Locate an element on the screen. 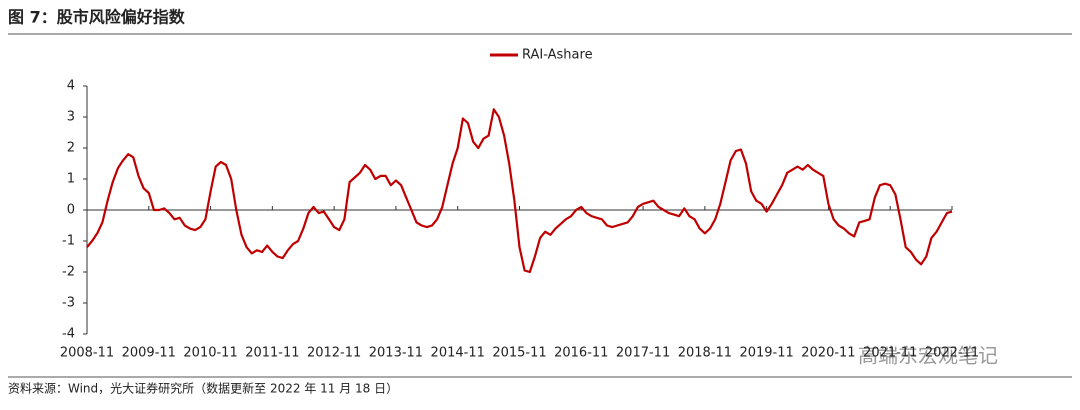 This screenshot has height=410, width=1080. x-tick-label: 2017-11 is located at coordinates (643, 353).